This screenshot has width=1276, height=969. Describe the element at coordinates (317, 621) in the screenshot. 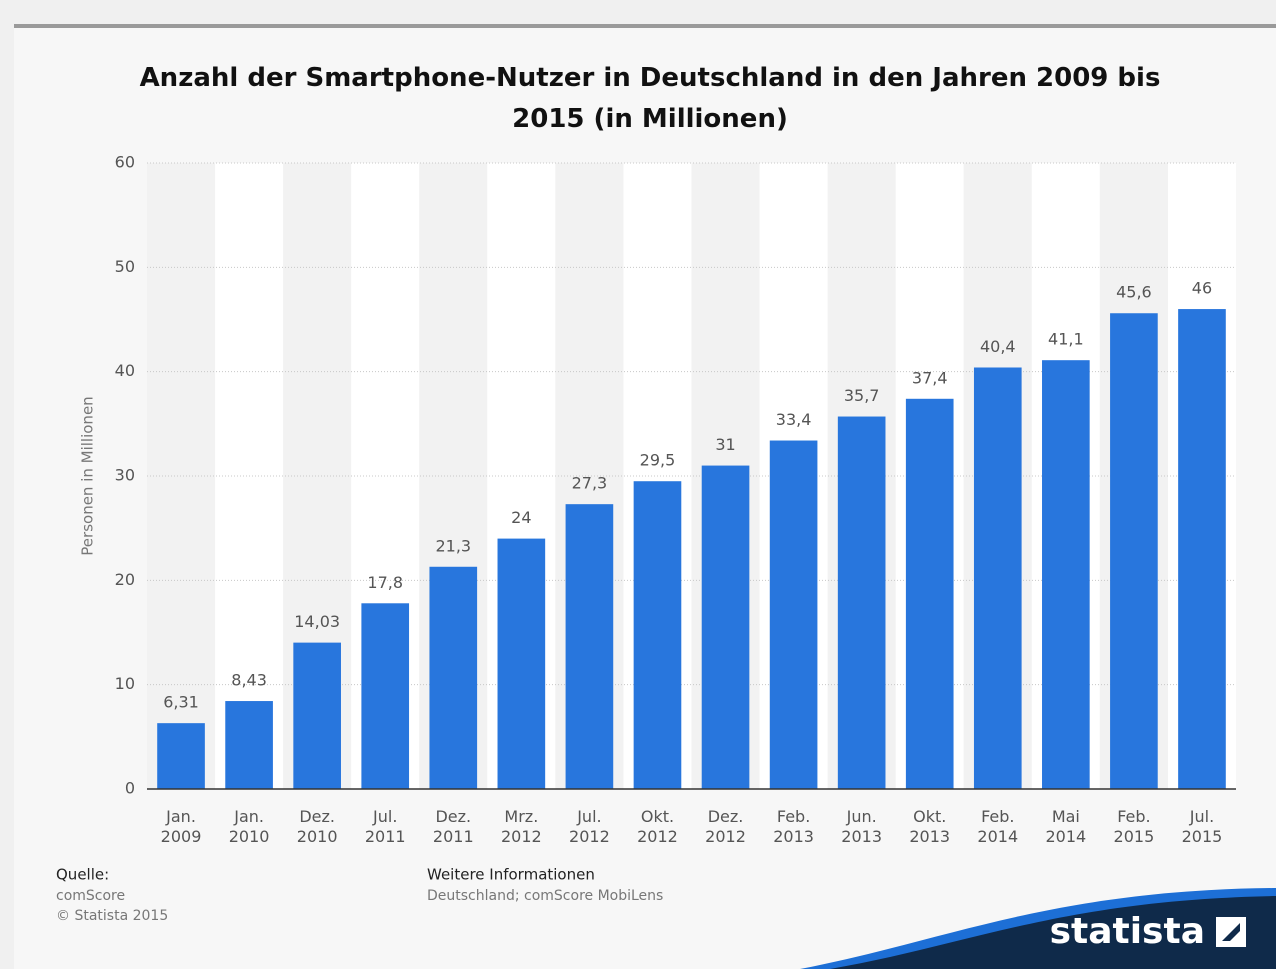

I see `data-label: 14,03` at that location.